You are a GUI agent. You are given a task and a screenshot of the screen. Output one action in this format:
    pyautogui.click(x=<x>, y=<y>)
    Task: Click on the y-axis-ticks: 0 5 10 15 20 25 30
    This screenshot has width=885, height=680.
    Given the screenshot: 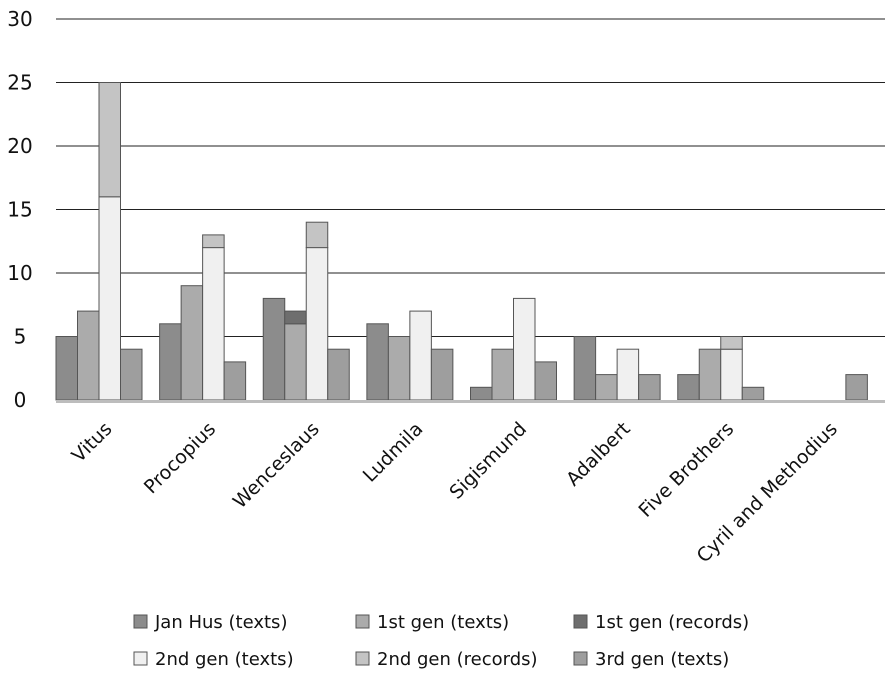 What is the action you would take?
    pyautogui.click(x=19, y=209)
    